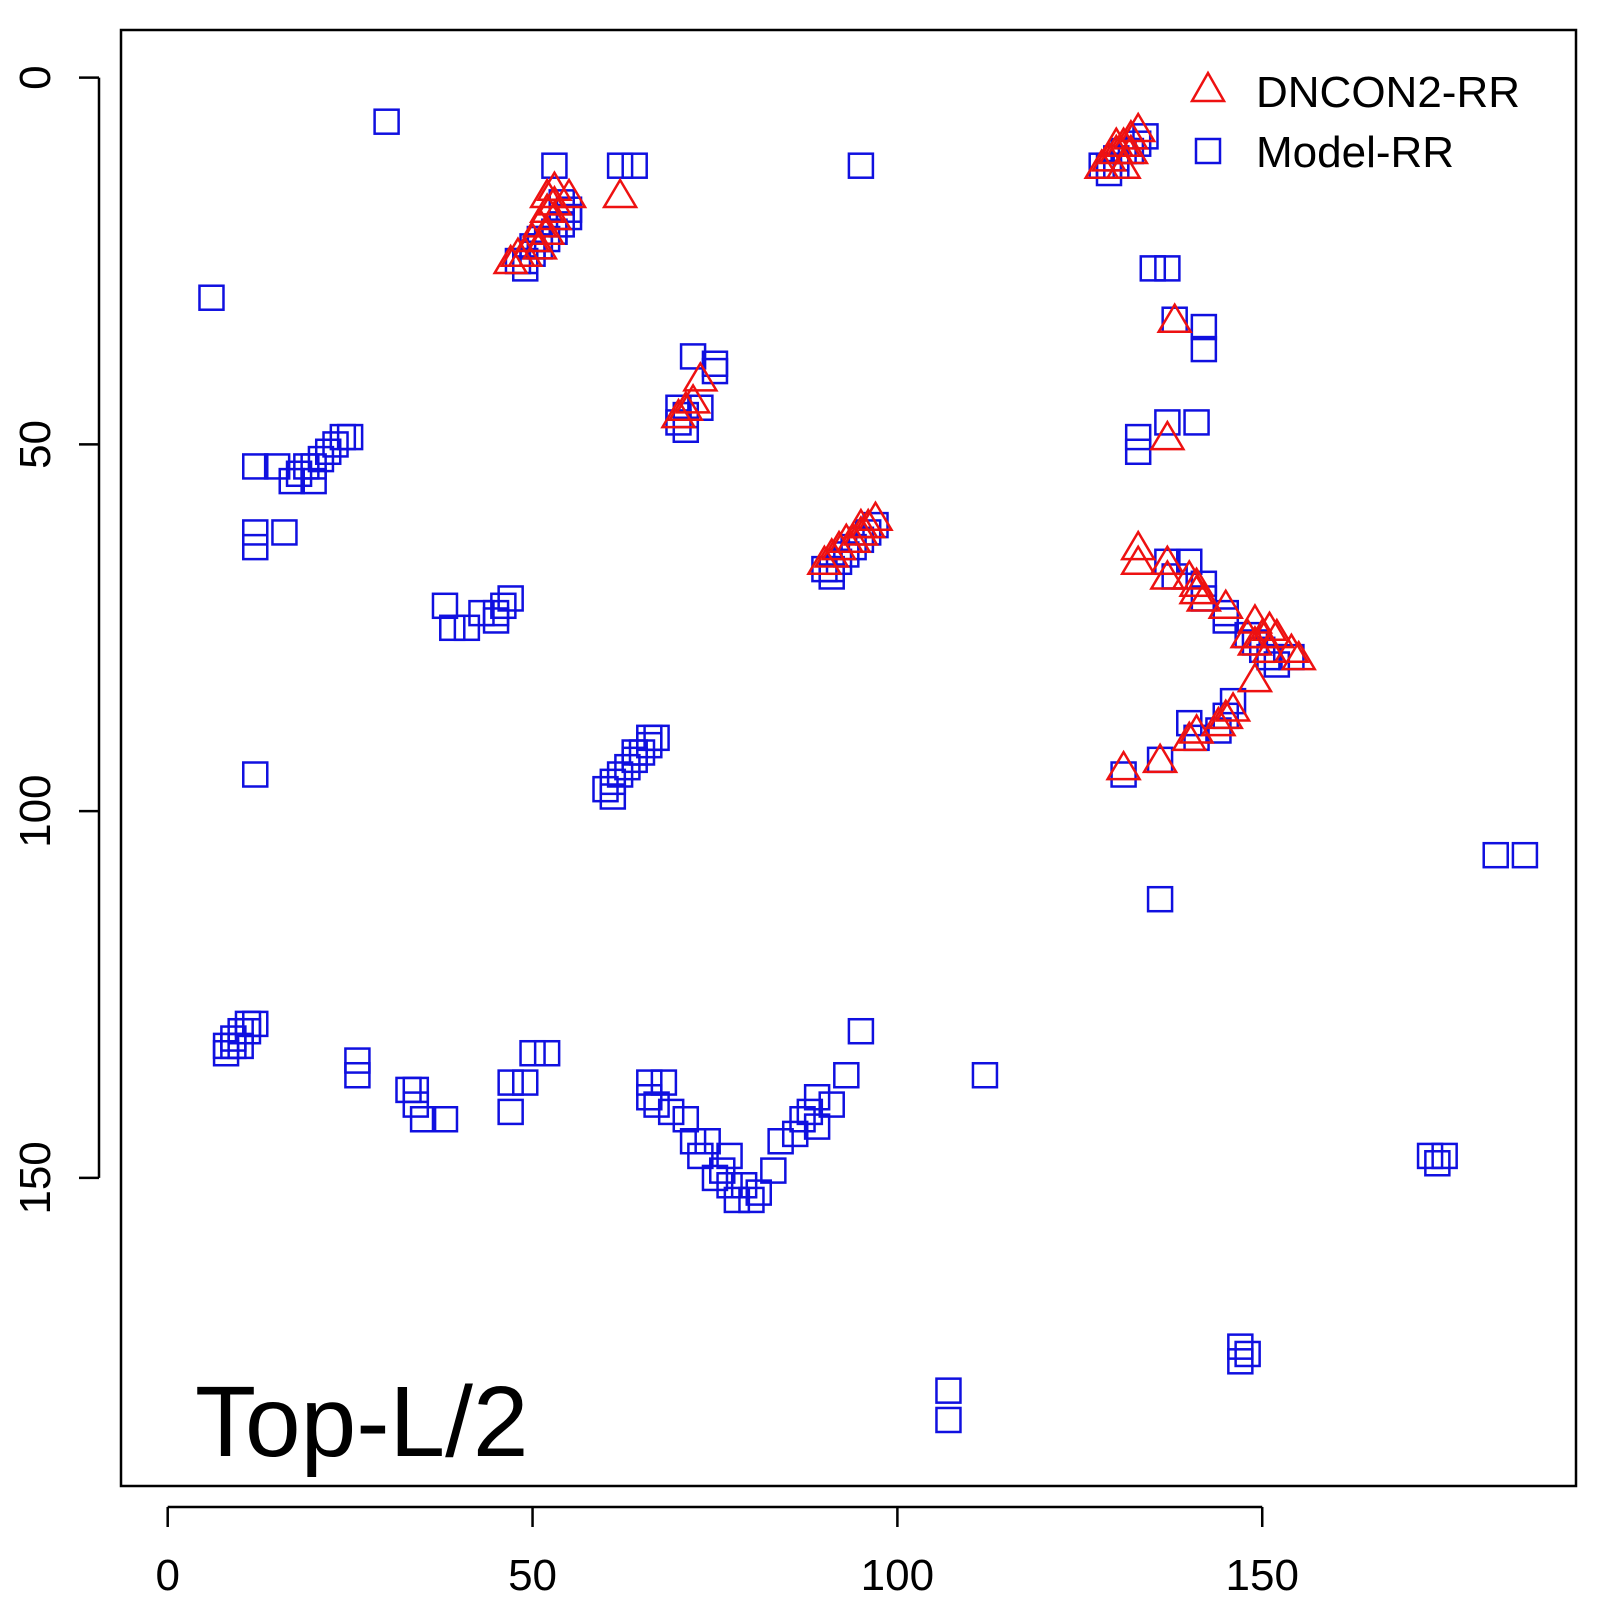 This screenshot has width=1600, height=1600. What do you see at coordinates (362, 1422) in the screenshot?
I see `annotation-top-l-2: Top-L/2` at bounding box center [362, 1422].